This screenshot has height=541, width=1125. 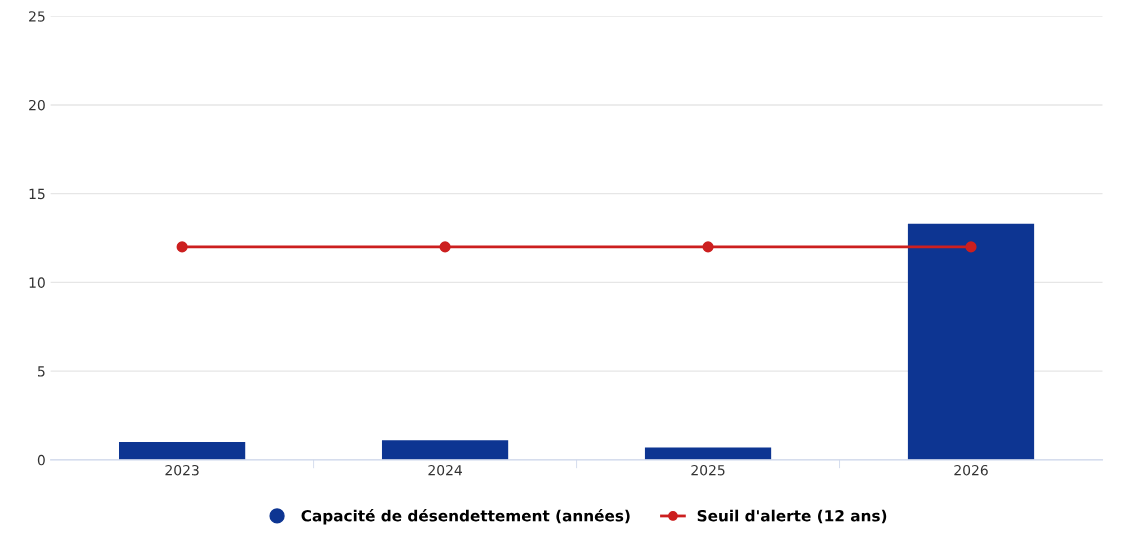 I want to click on y-tick-label: 25, so click(x=37, y=16).